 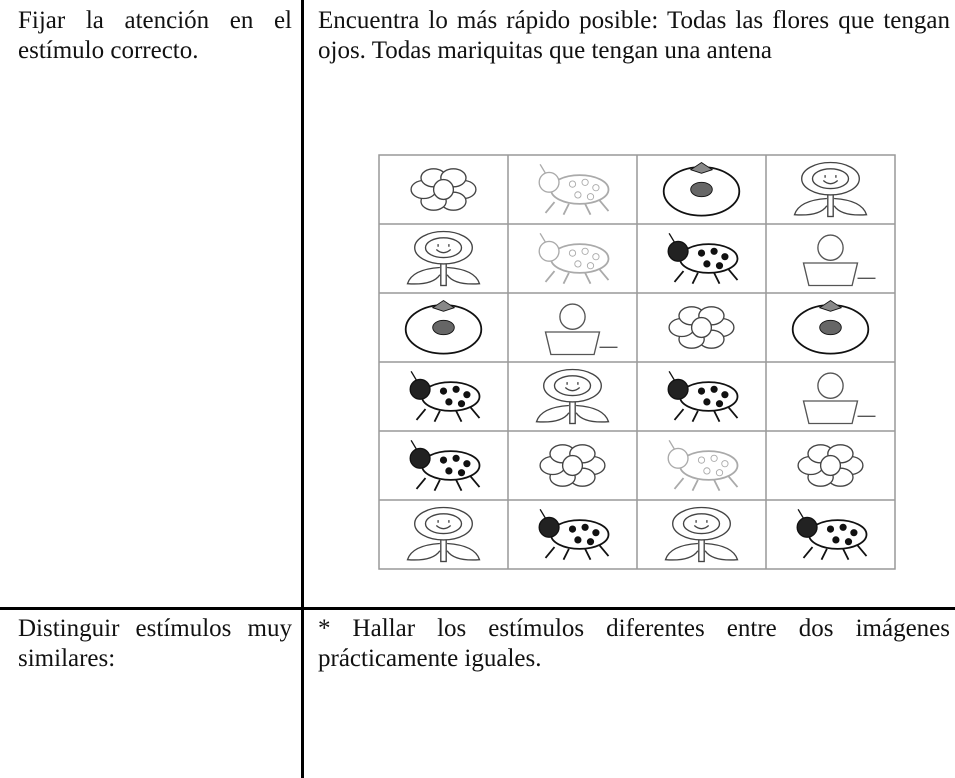 I want to click on flower-center, so click(x=830, y=465).